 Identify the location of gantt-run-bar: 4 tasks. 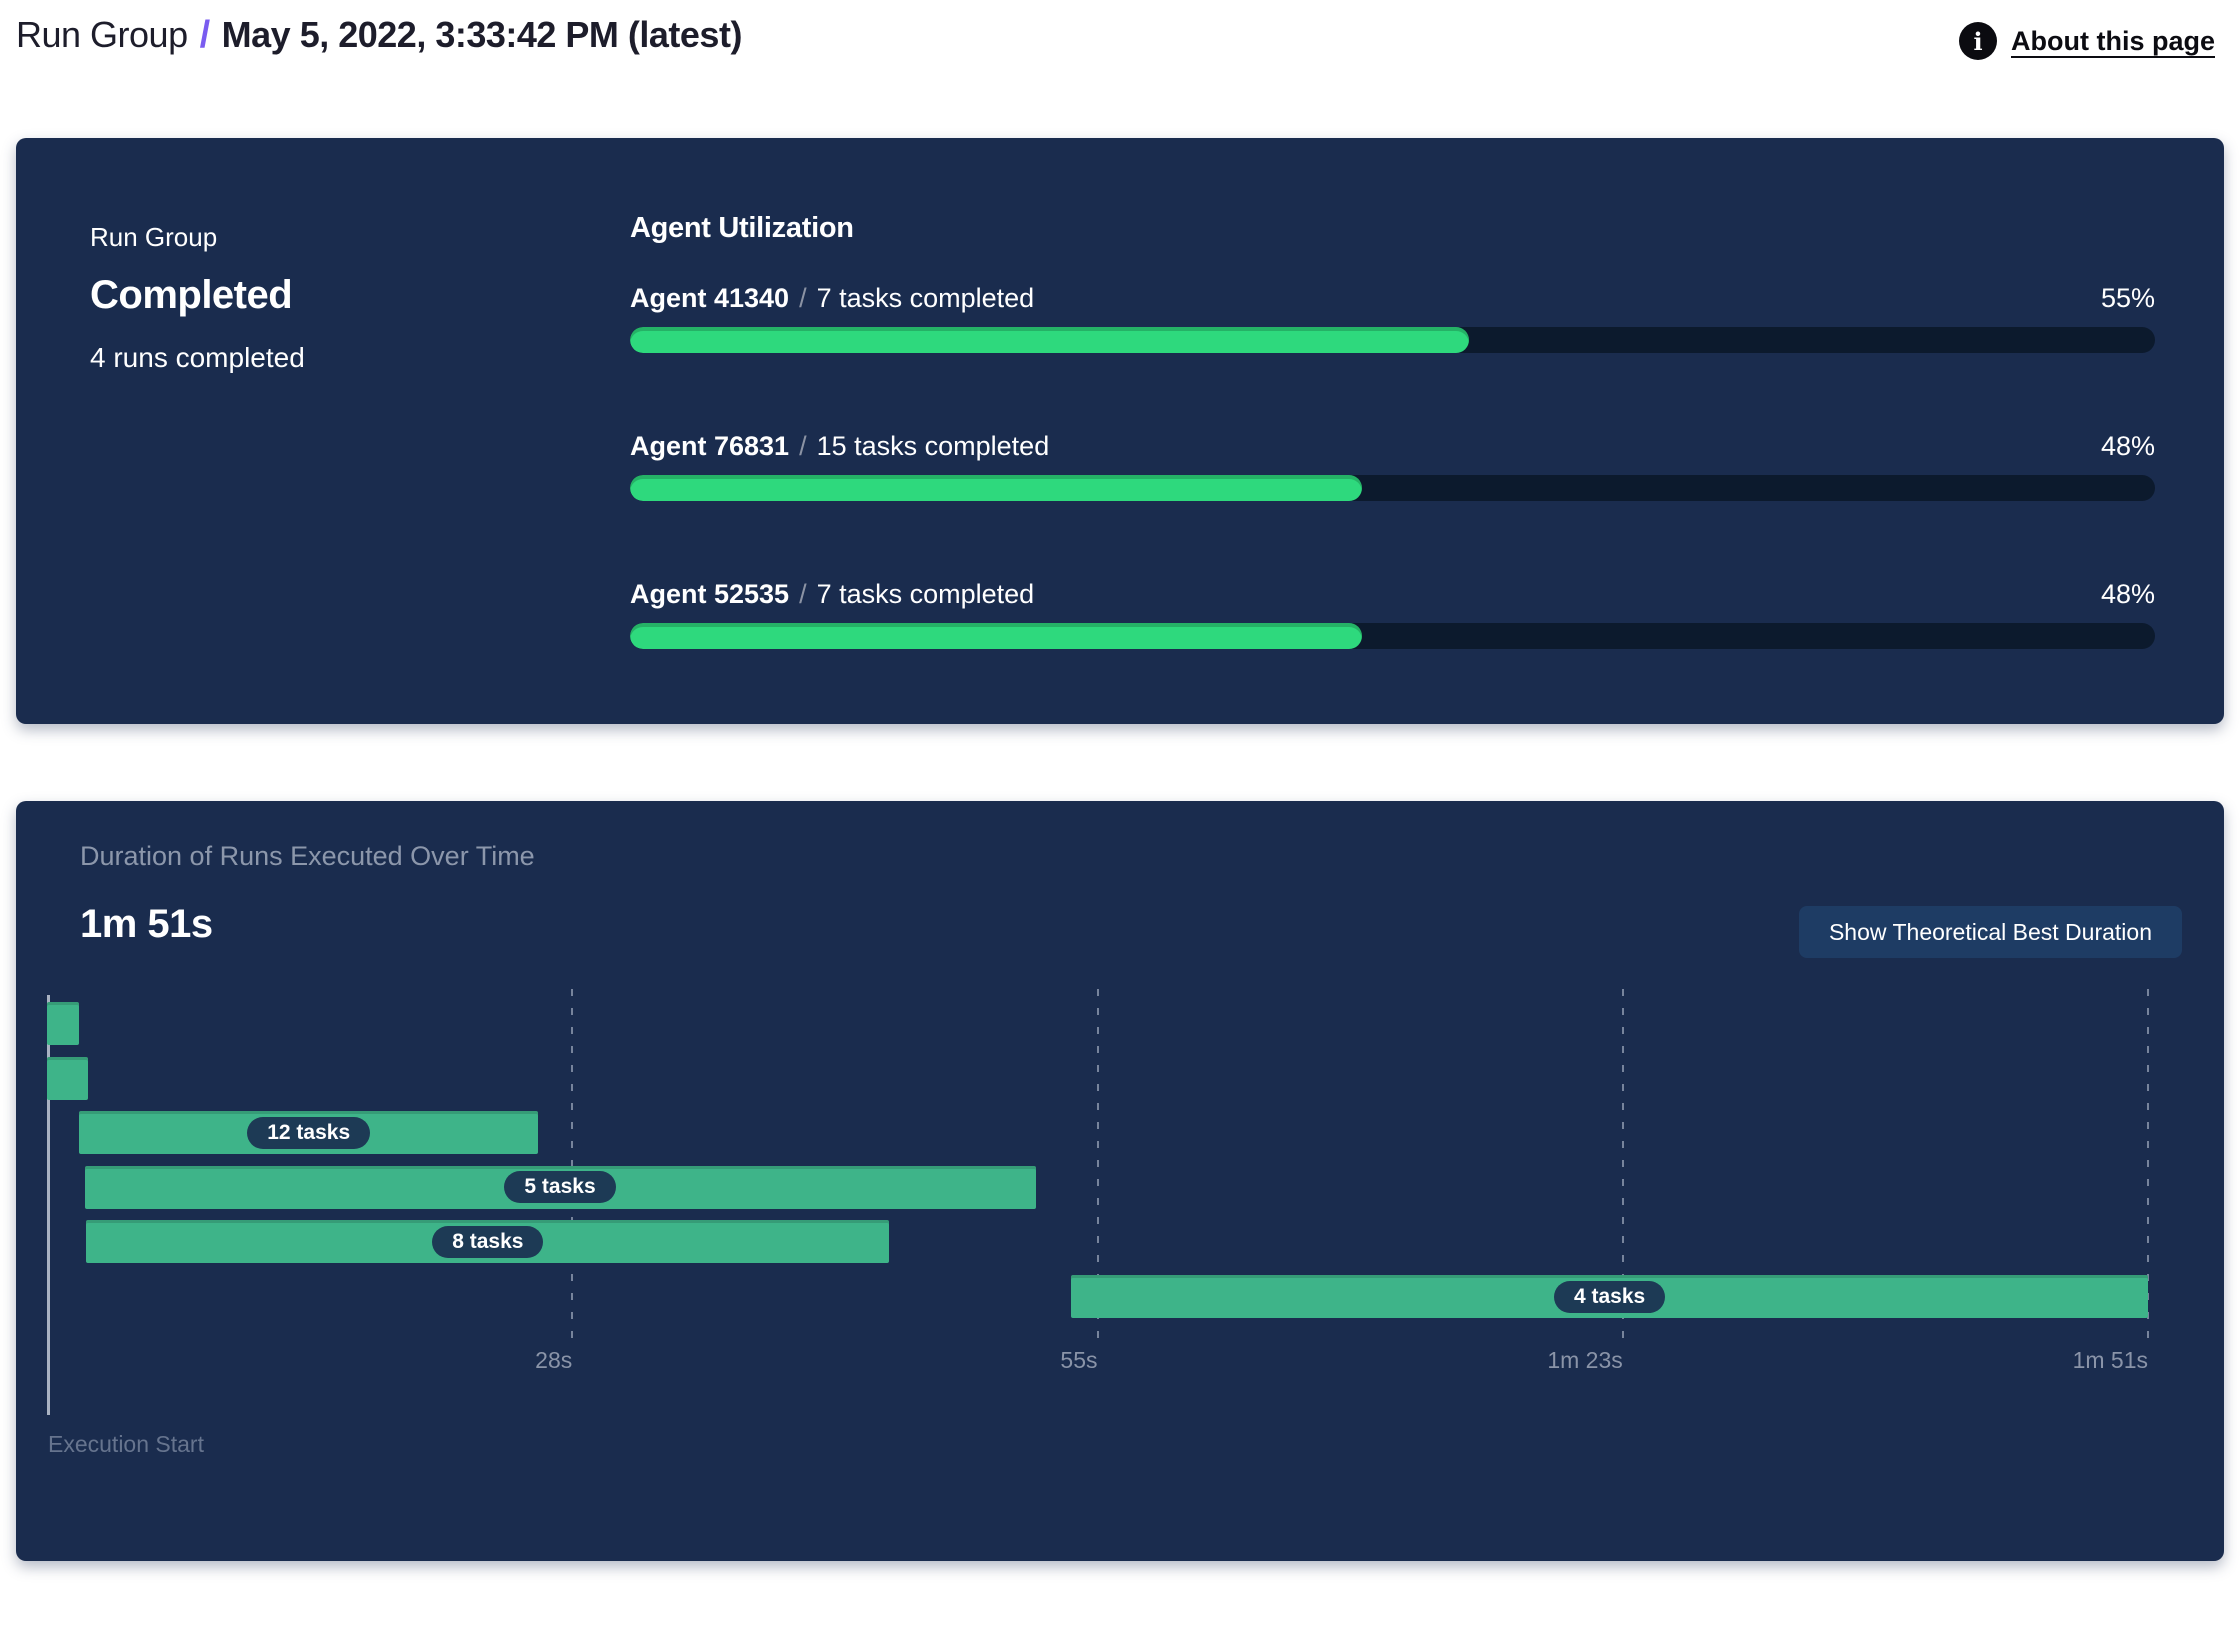
(1609, 1296).